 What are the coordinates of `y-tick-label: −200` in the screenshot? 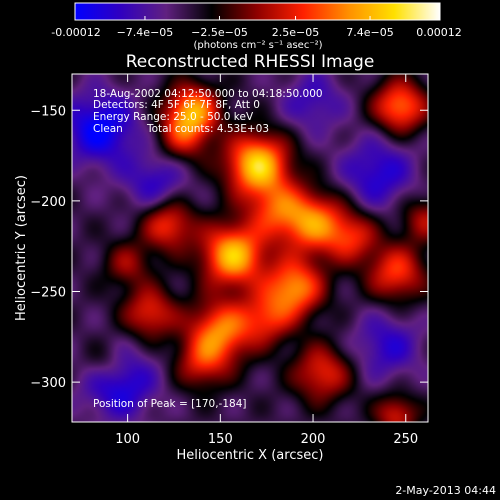 It's located at (48, 202).